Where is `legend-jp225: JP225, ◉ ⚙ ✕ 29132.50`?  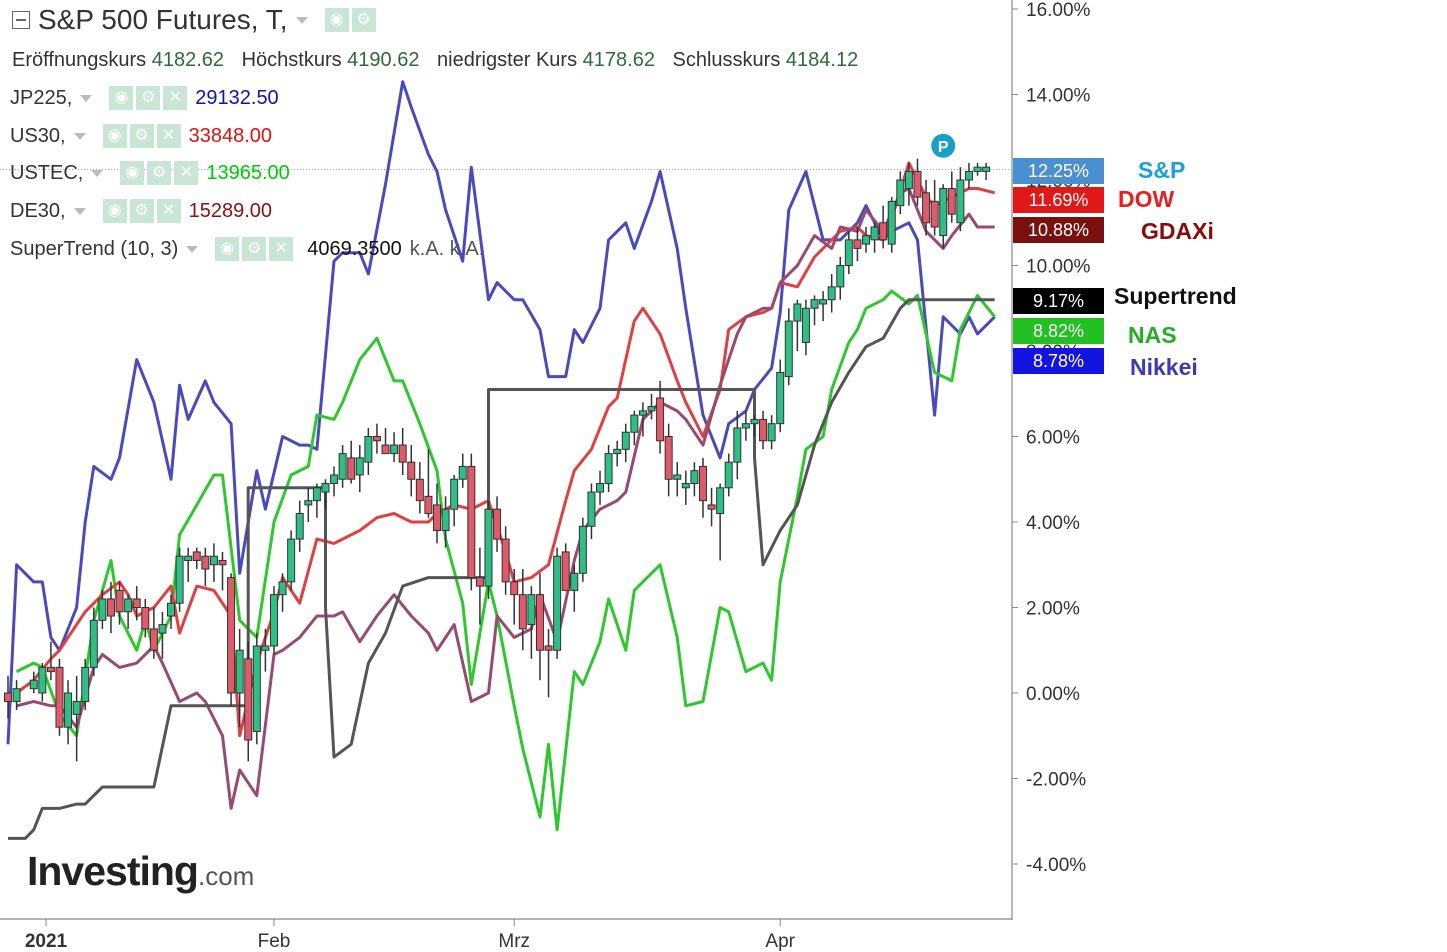 legend-jp225: JP225, ◉ ⚙ ✕ 29132.50 is located at coordinates (144, 98).